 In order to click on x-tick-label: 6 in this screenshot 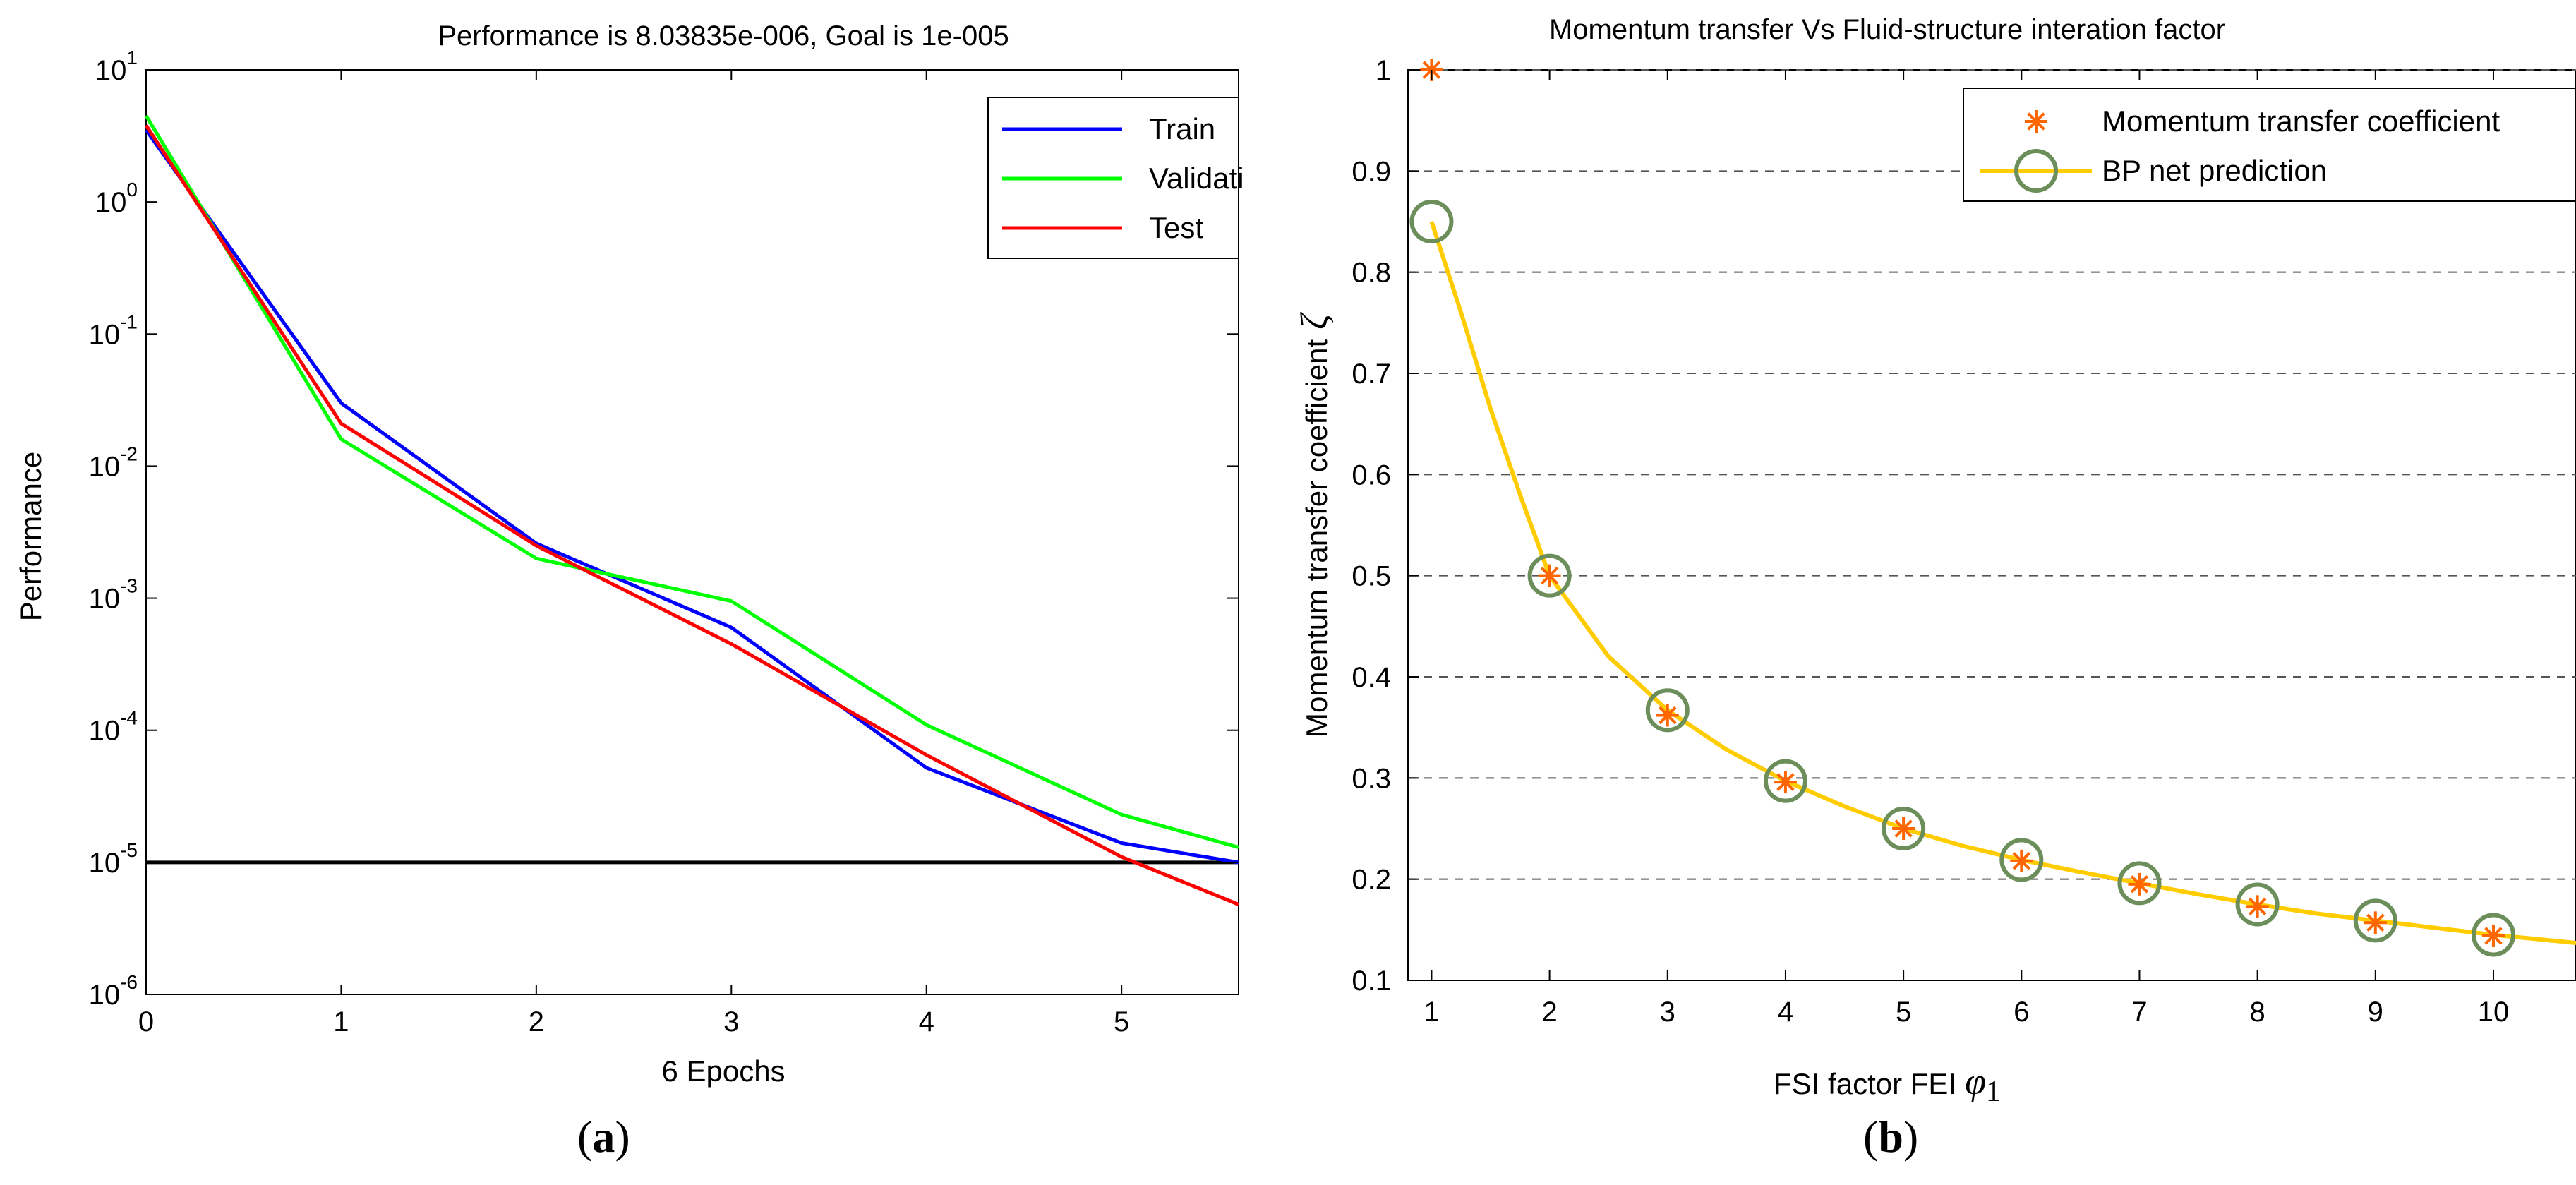, I will do `click(2021, 1012)`.